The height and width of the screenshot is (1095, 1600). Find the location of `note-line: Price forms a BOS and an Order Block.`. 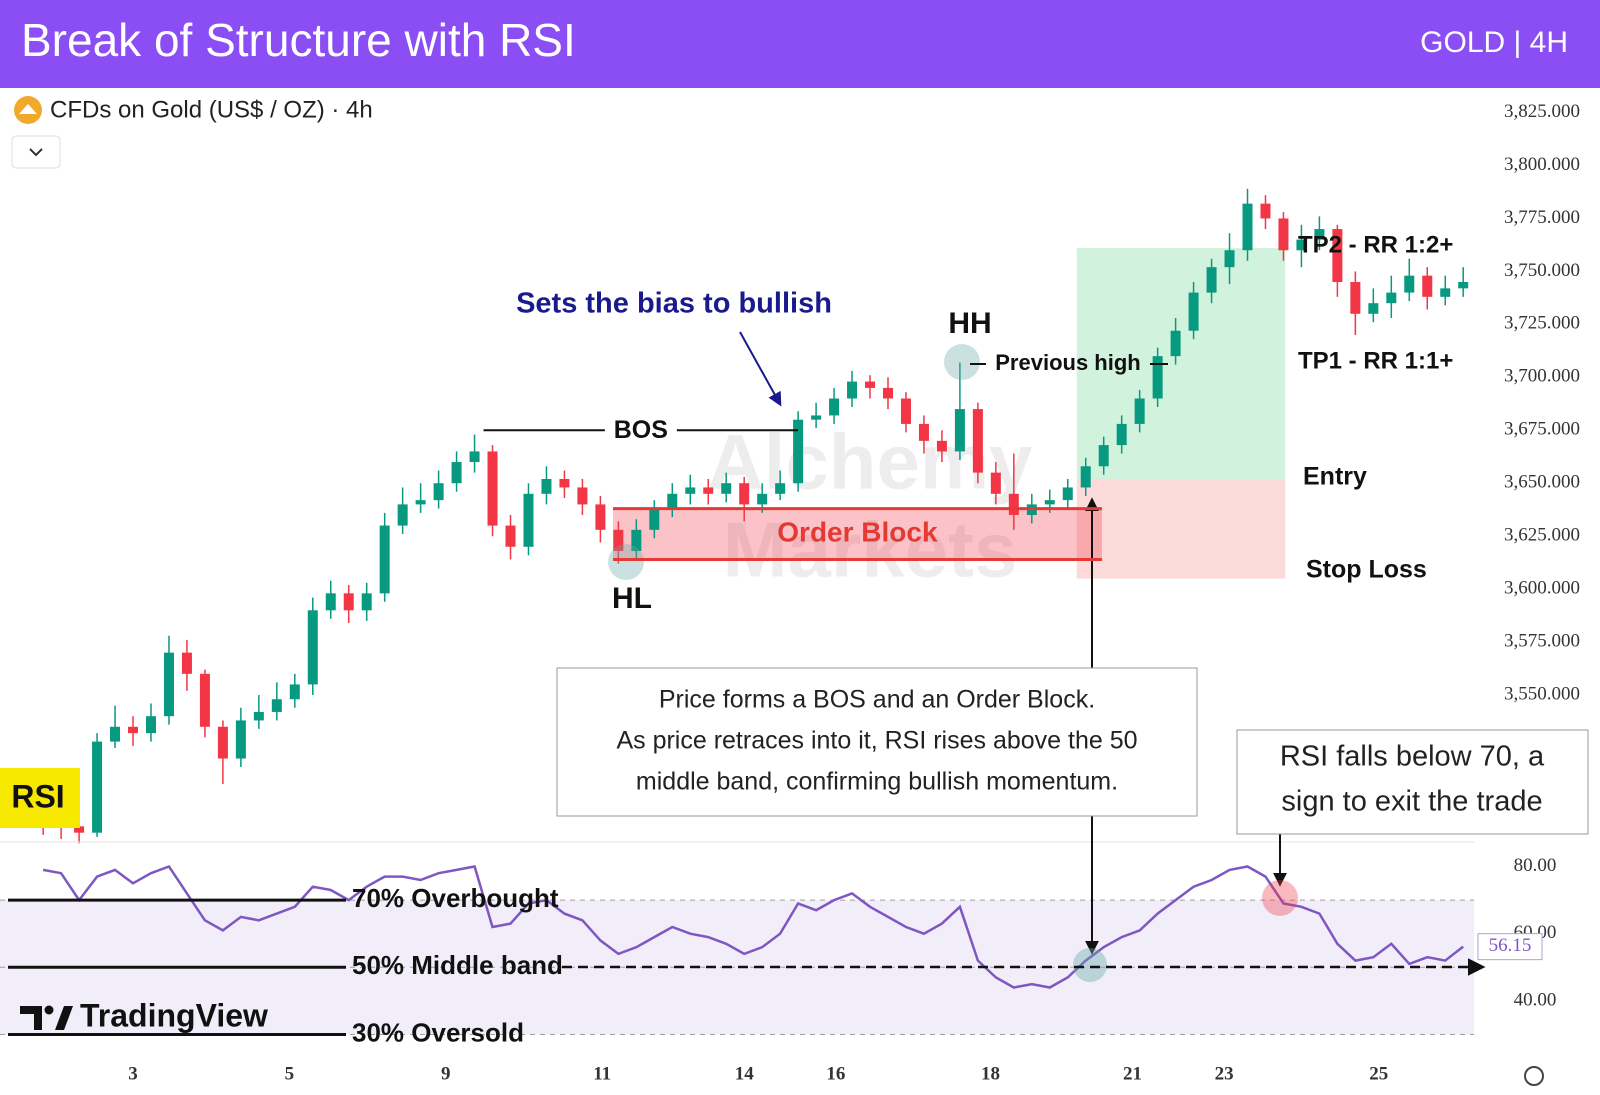

note-line: Price forms a BOS and an Order Block. is located at coordinates (877, 700).